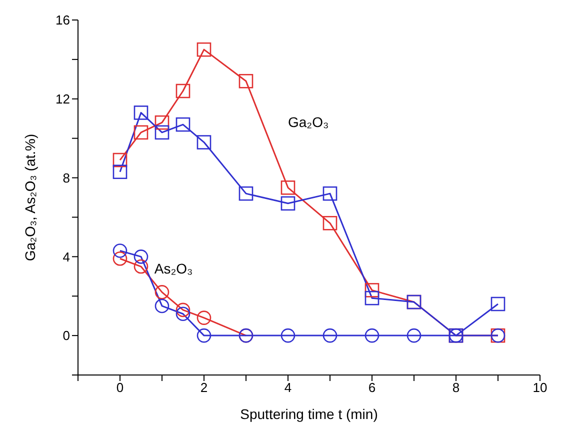 Image resolution: width=568 pixels, height=441 pixels. I want to click on x-tick-label: 8, so click(456, 388).